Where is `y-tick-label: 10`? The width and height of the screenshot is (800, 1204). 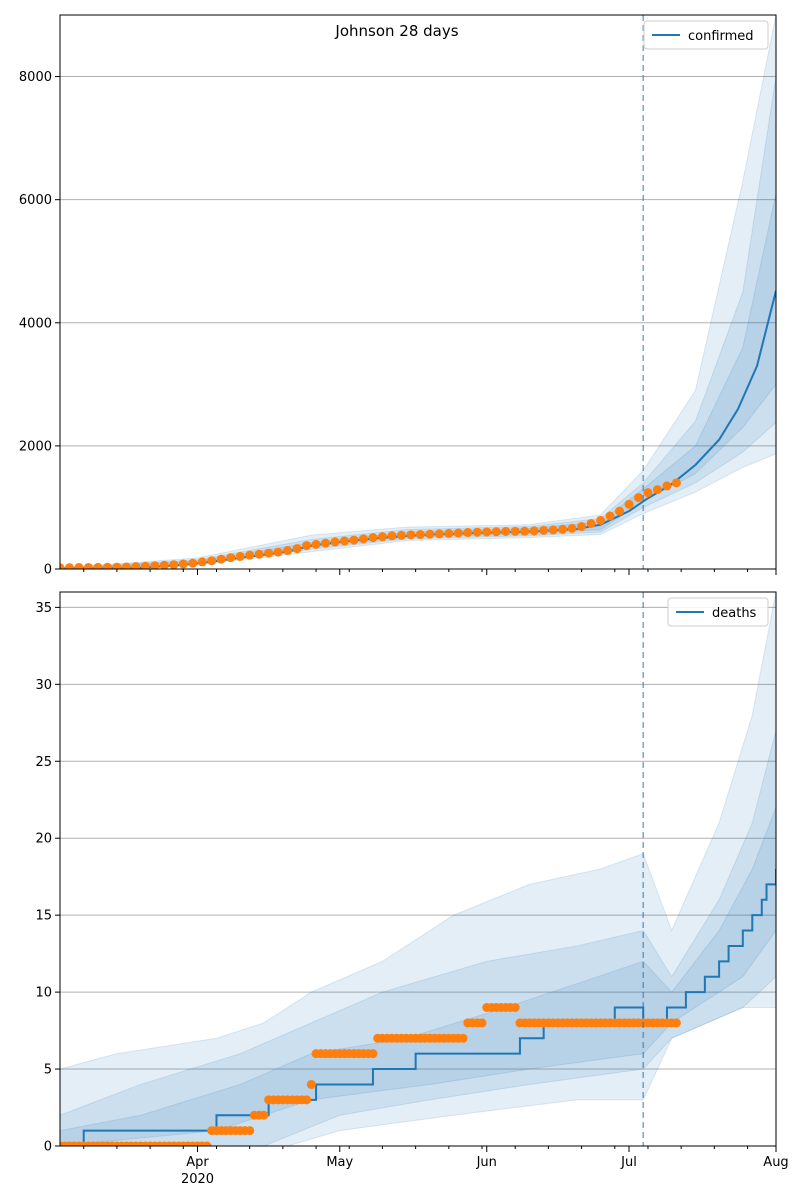
y-tick-label: 10 is located at coordinates (43, 993).